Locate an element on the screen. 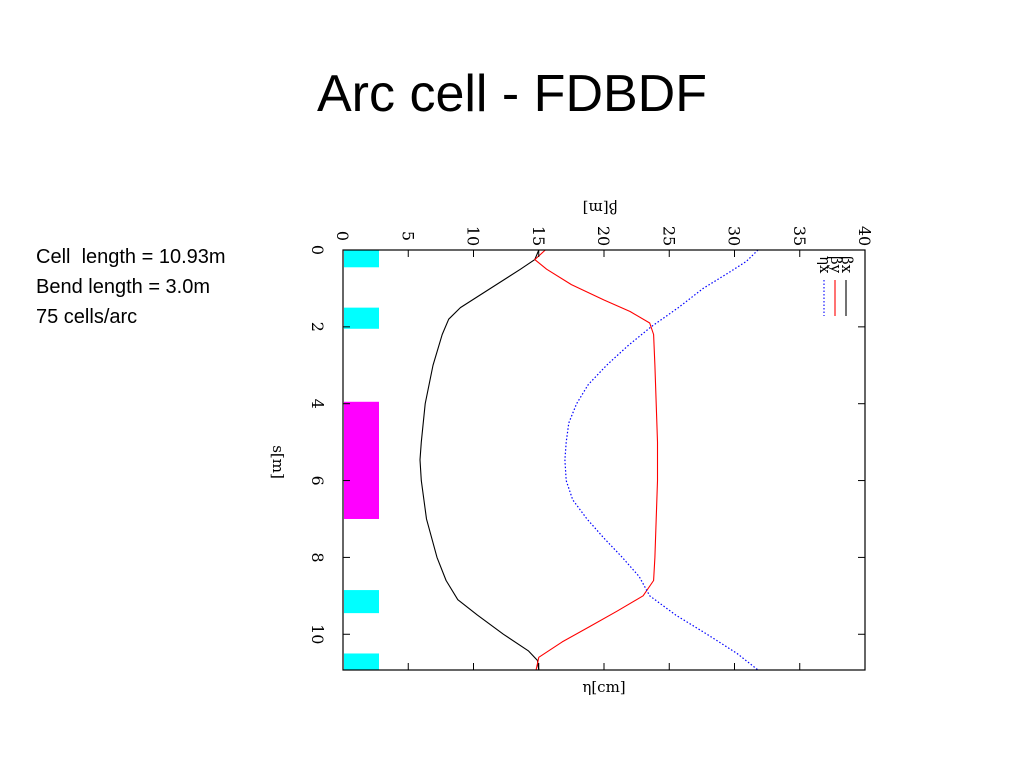 The image size is (1024, 768). s-tick-label: 10 is located at coordinates (317, 634).